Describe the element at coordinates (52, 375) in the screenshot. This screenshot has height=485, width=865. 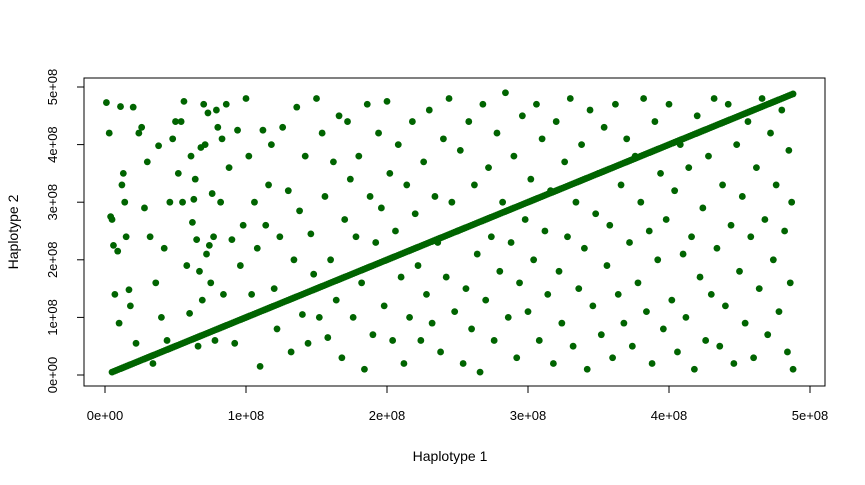
I see `y-tick-label-0: 0e+00` at that location.